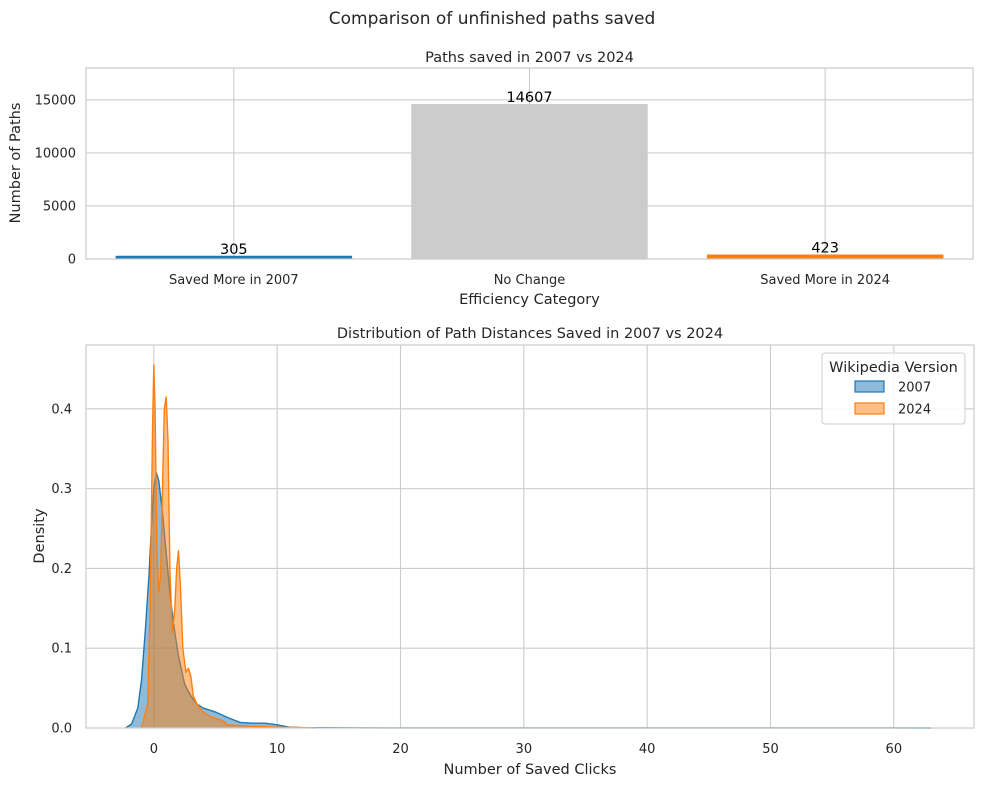 This screenshot has height=785, width=984. What do you see at coordinates (647, 749) in the screenshot?
I see `density-chart-xtick-label: 40` at bounding box center [647, 749].